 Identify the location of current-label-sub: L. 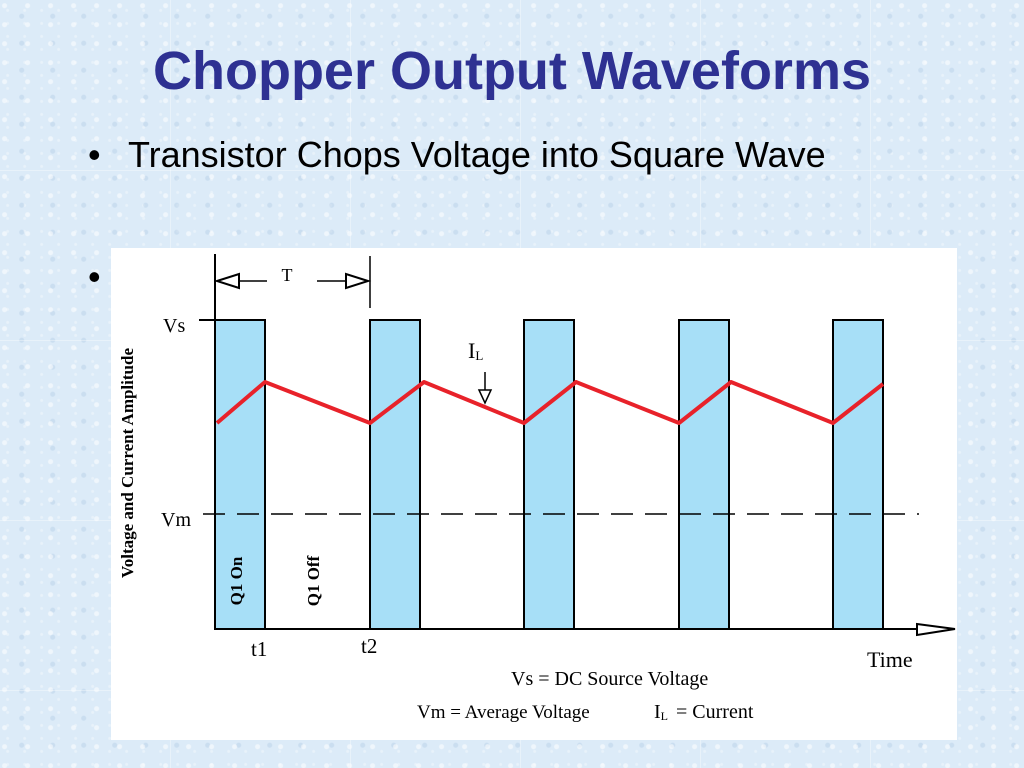
(479, 355).